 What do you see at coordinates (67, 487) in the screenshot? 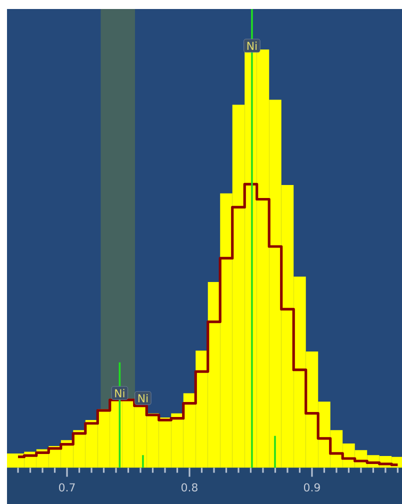
I see `x-tick-label: 0.7` at bounding box center [67, 487].